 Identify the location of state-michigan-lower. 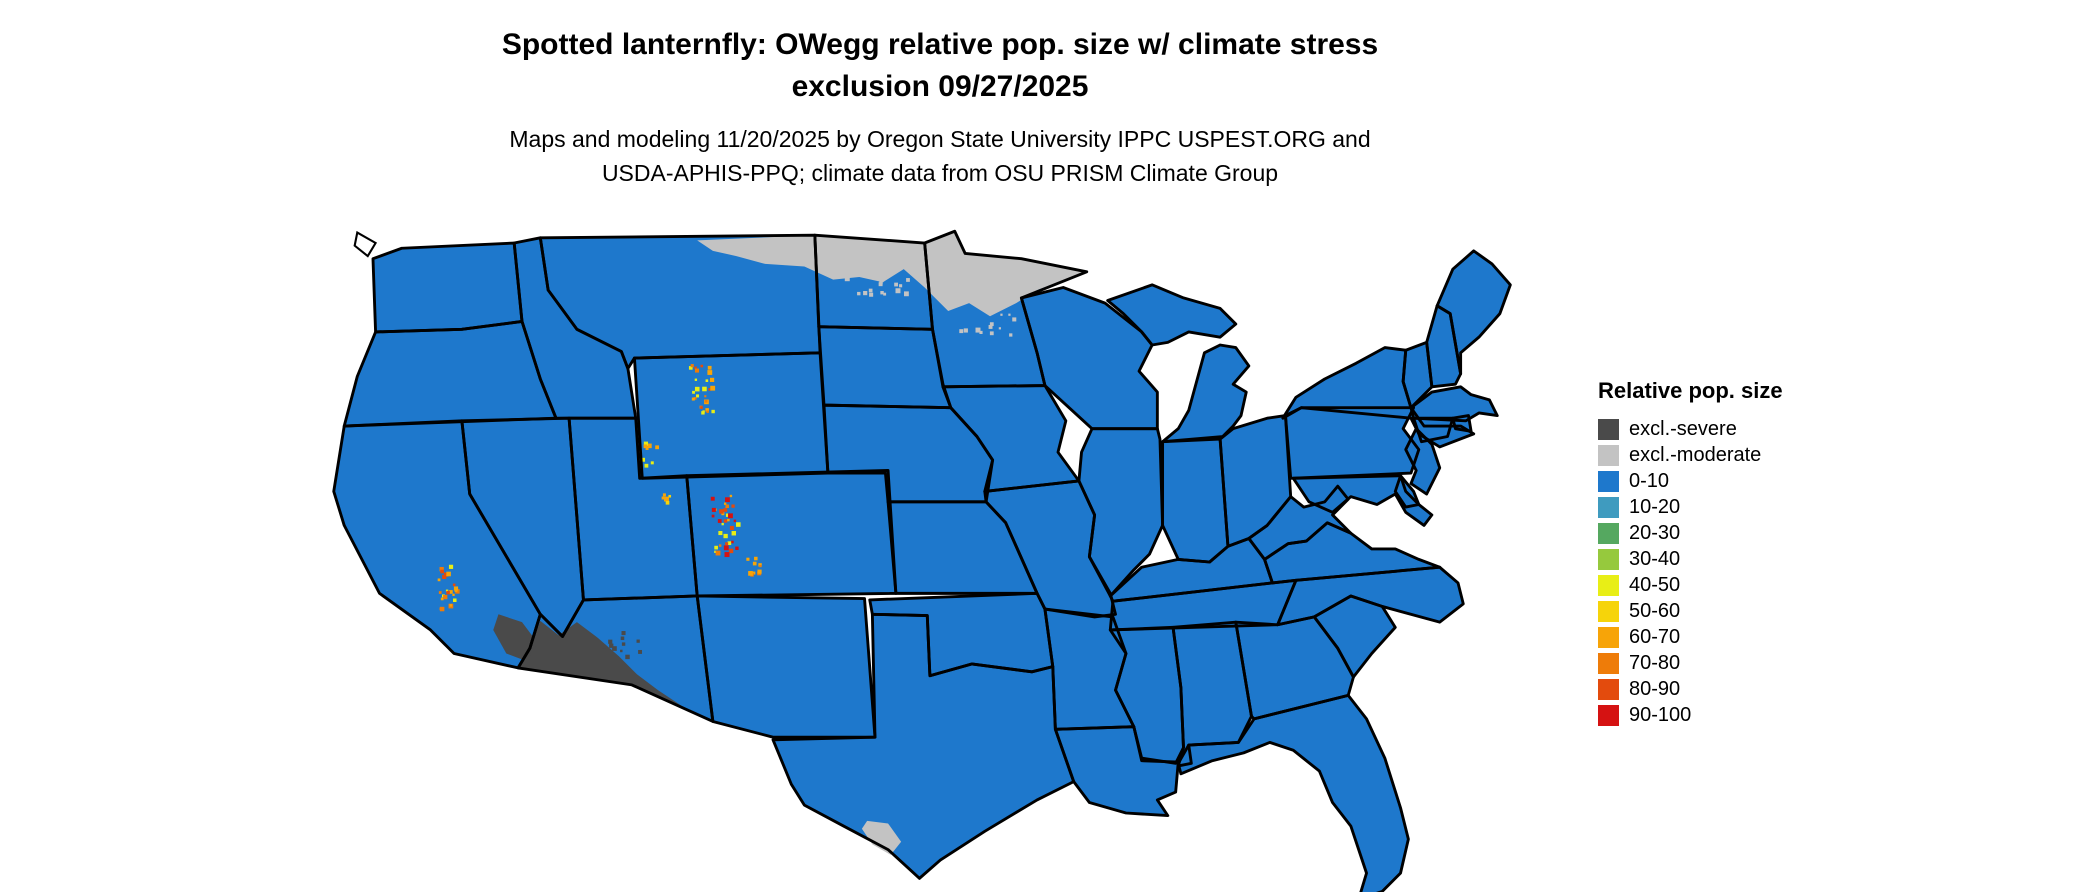
(1205, 393).